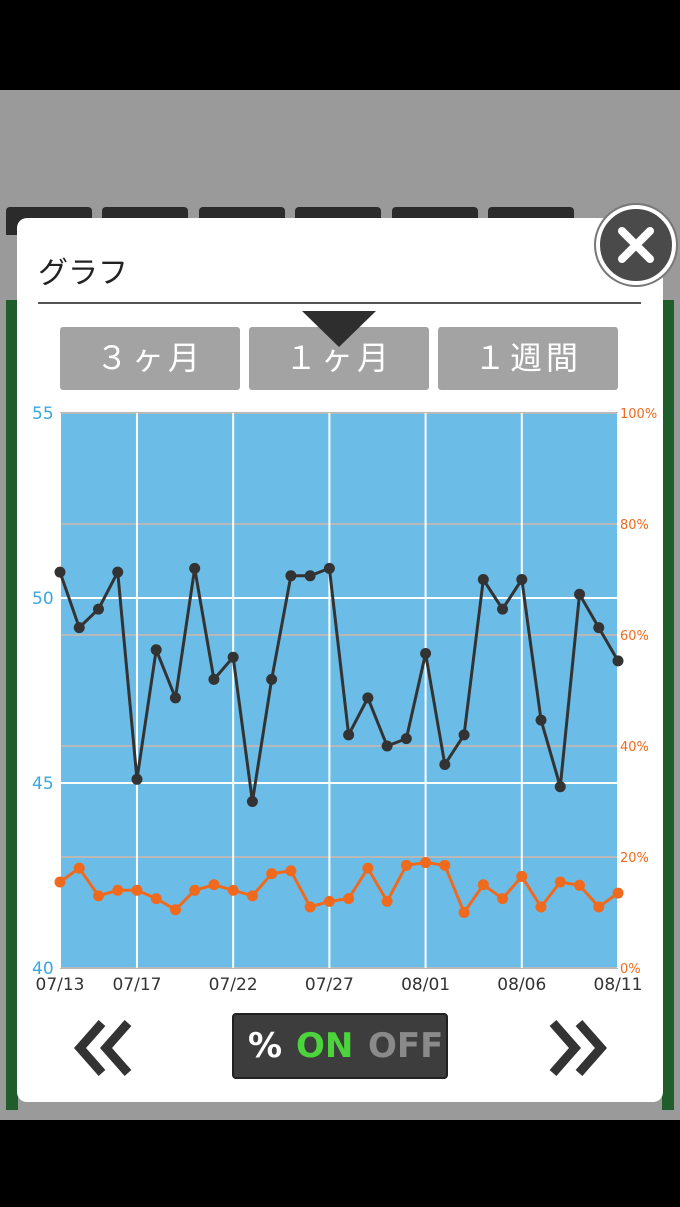 This screenshot has height=1207, width=680. I want to click on range-button-3-months: ３ヶ月, so click(150, 358).